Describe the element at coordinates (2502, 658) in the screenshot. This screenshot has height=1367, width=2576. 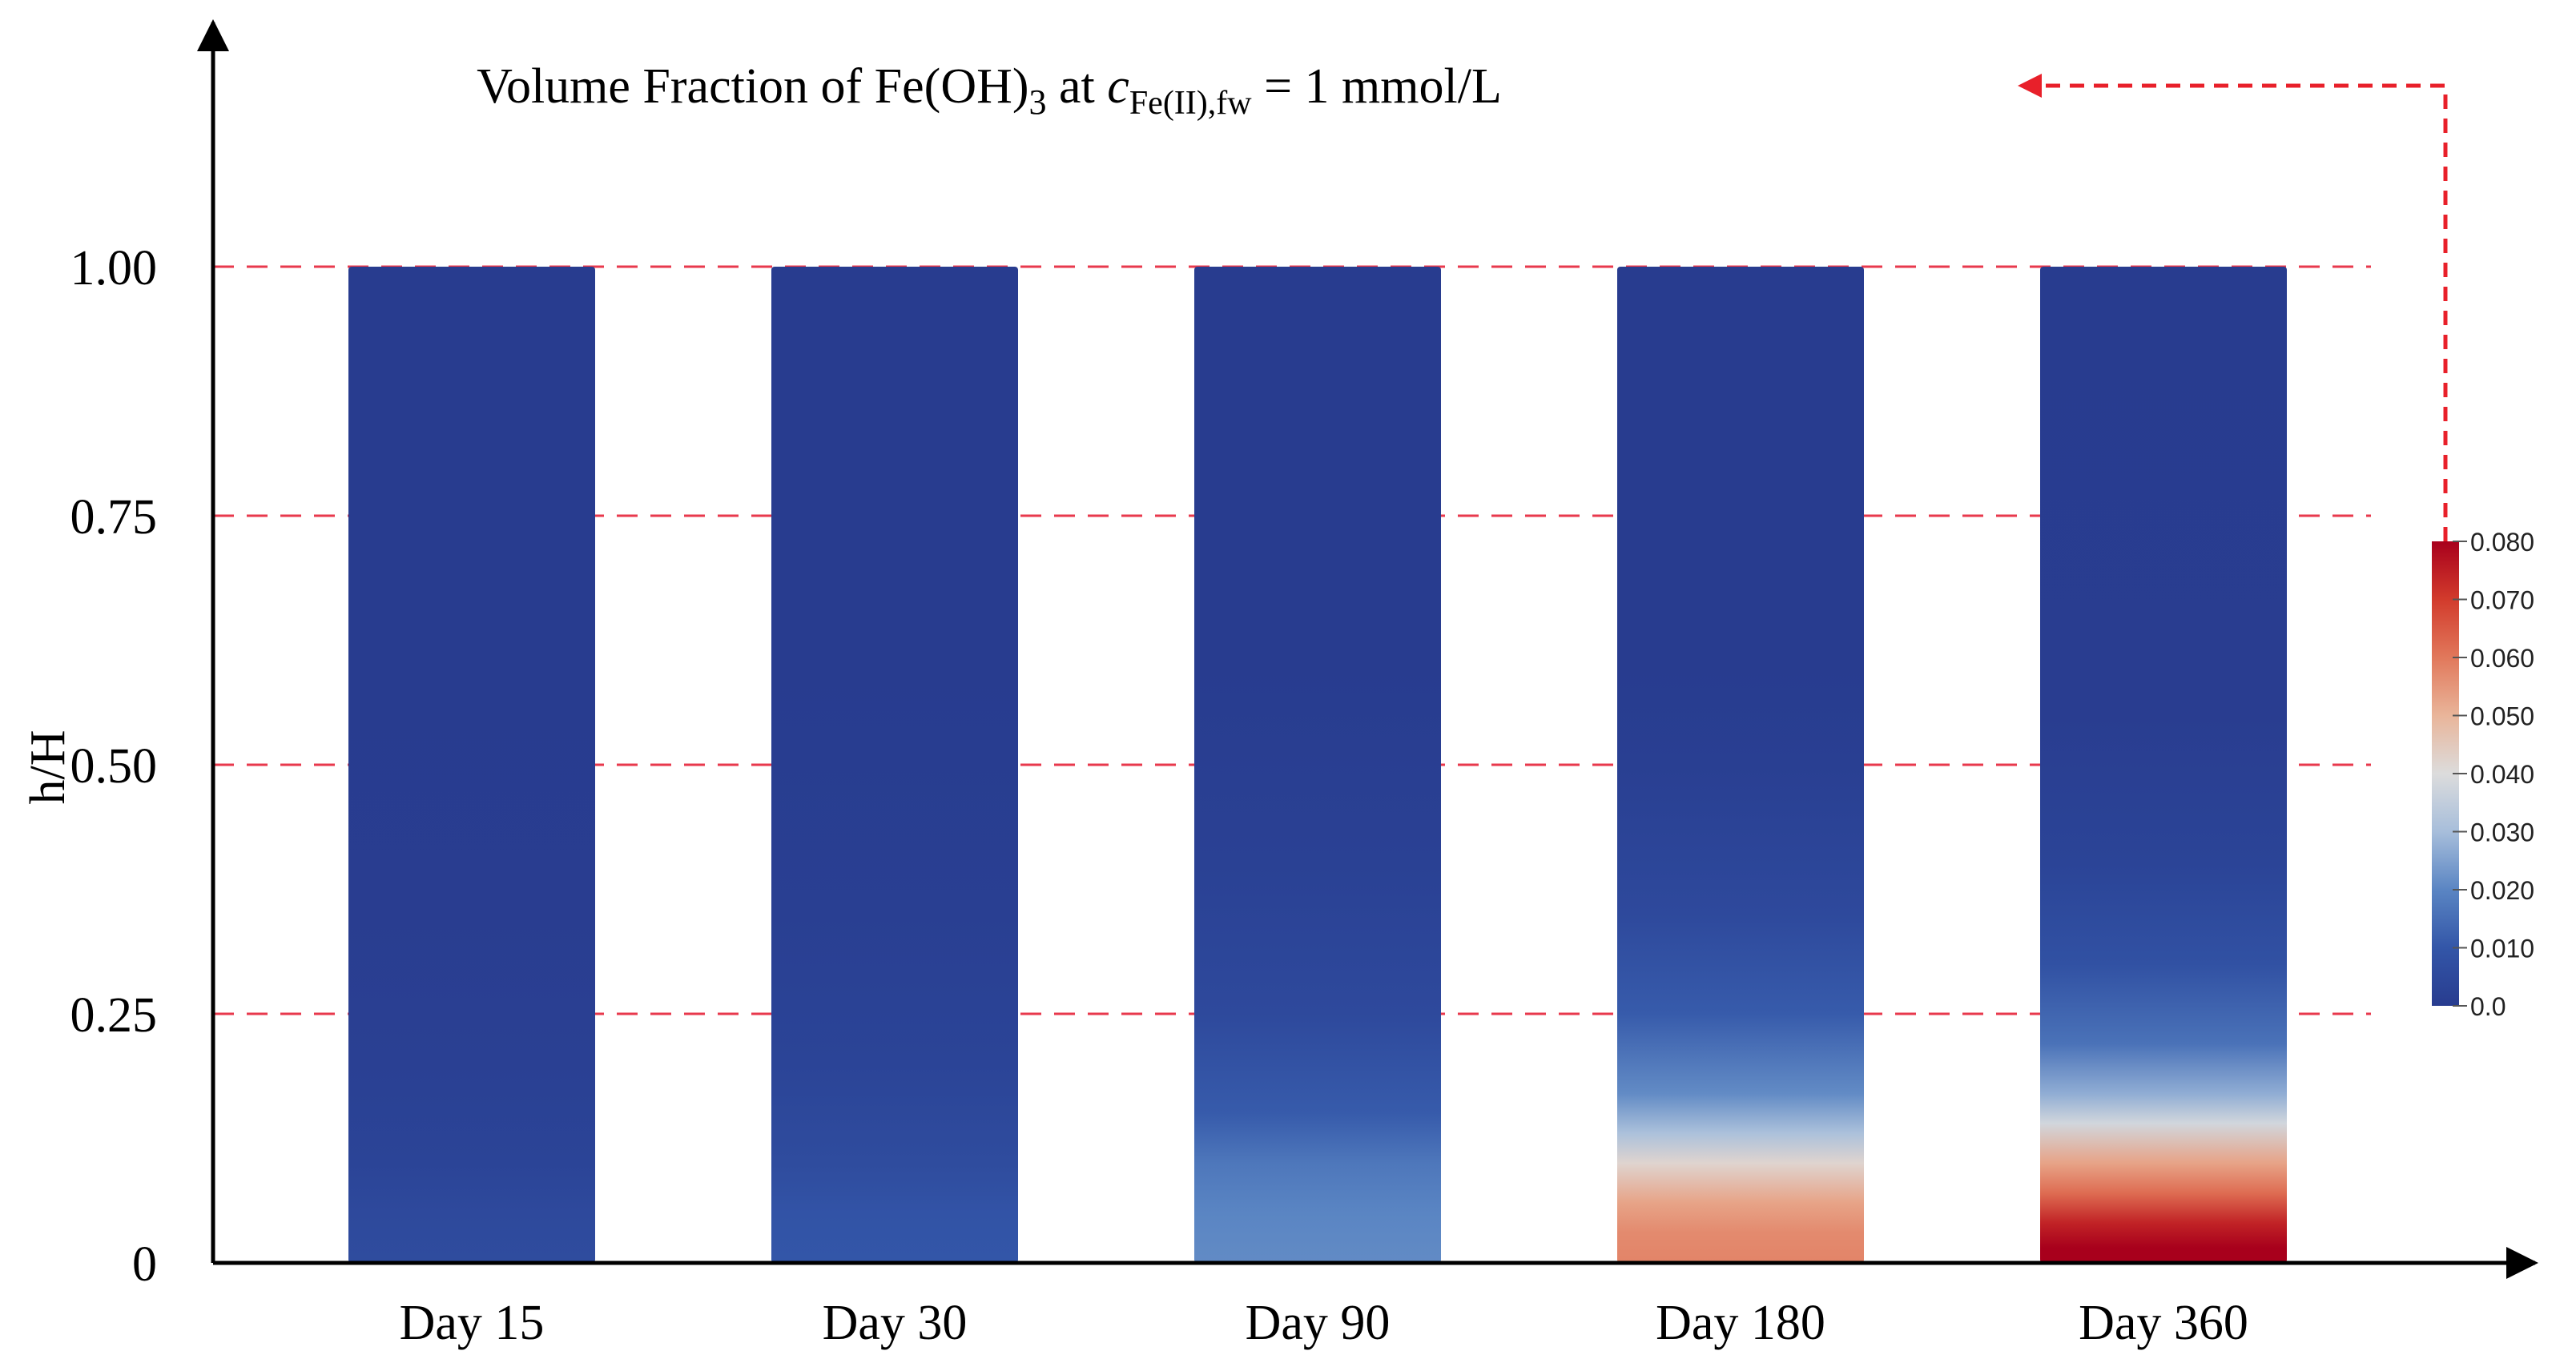
I see `colorbar-tick-label: 0.060` at that location.